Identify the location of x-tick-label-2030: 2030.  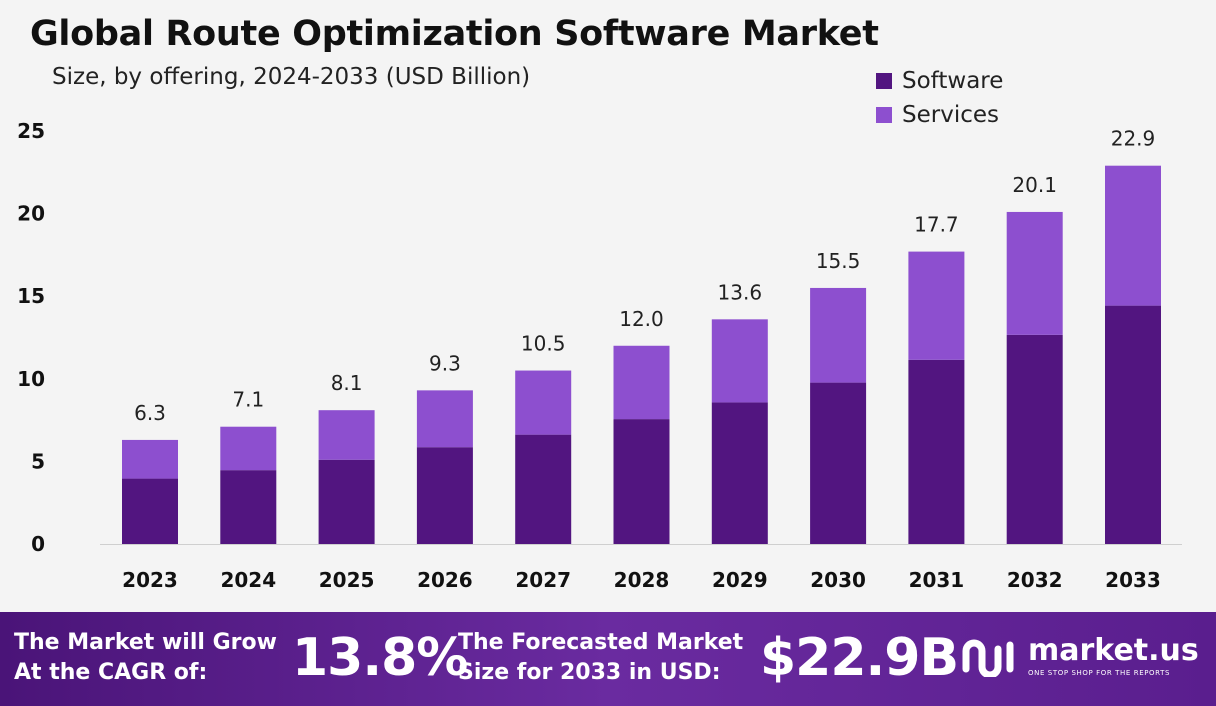
(838, 580).